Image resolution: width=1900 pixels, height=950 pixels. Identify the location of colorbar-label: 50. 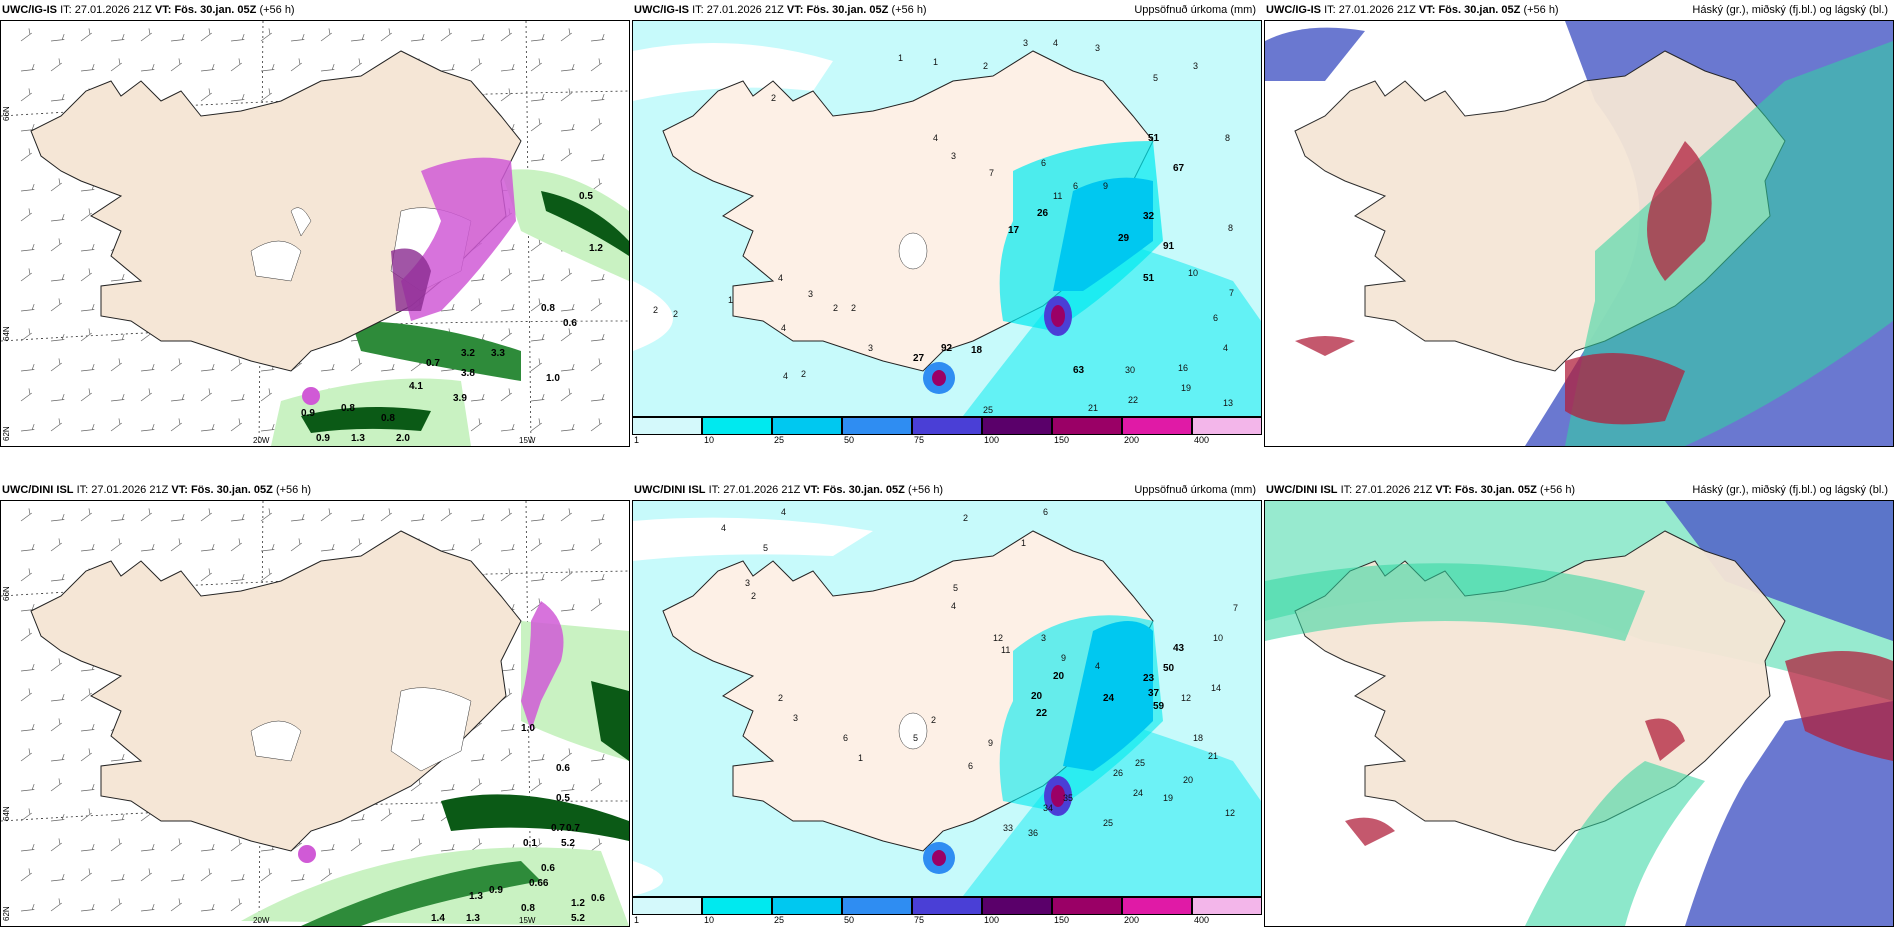
(849, 440).